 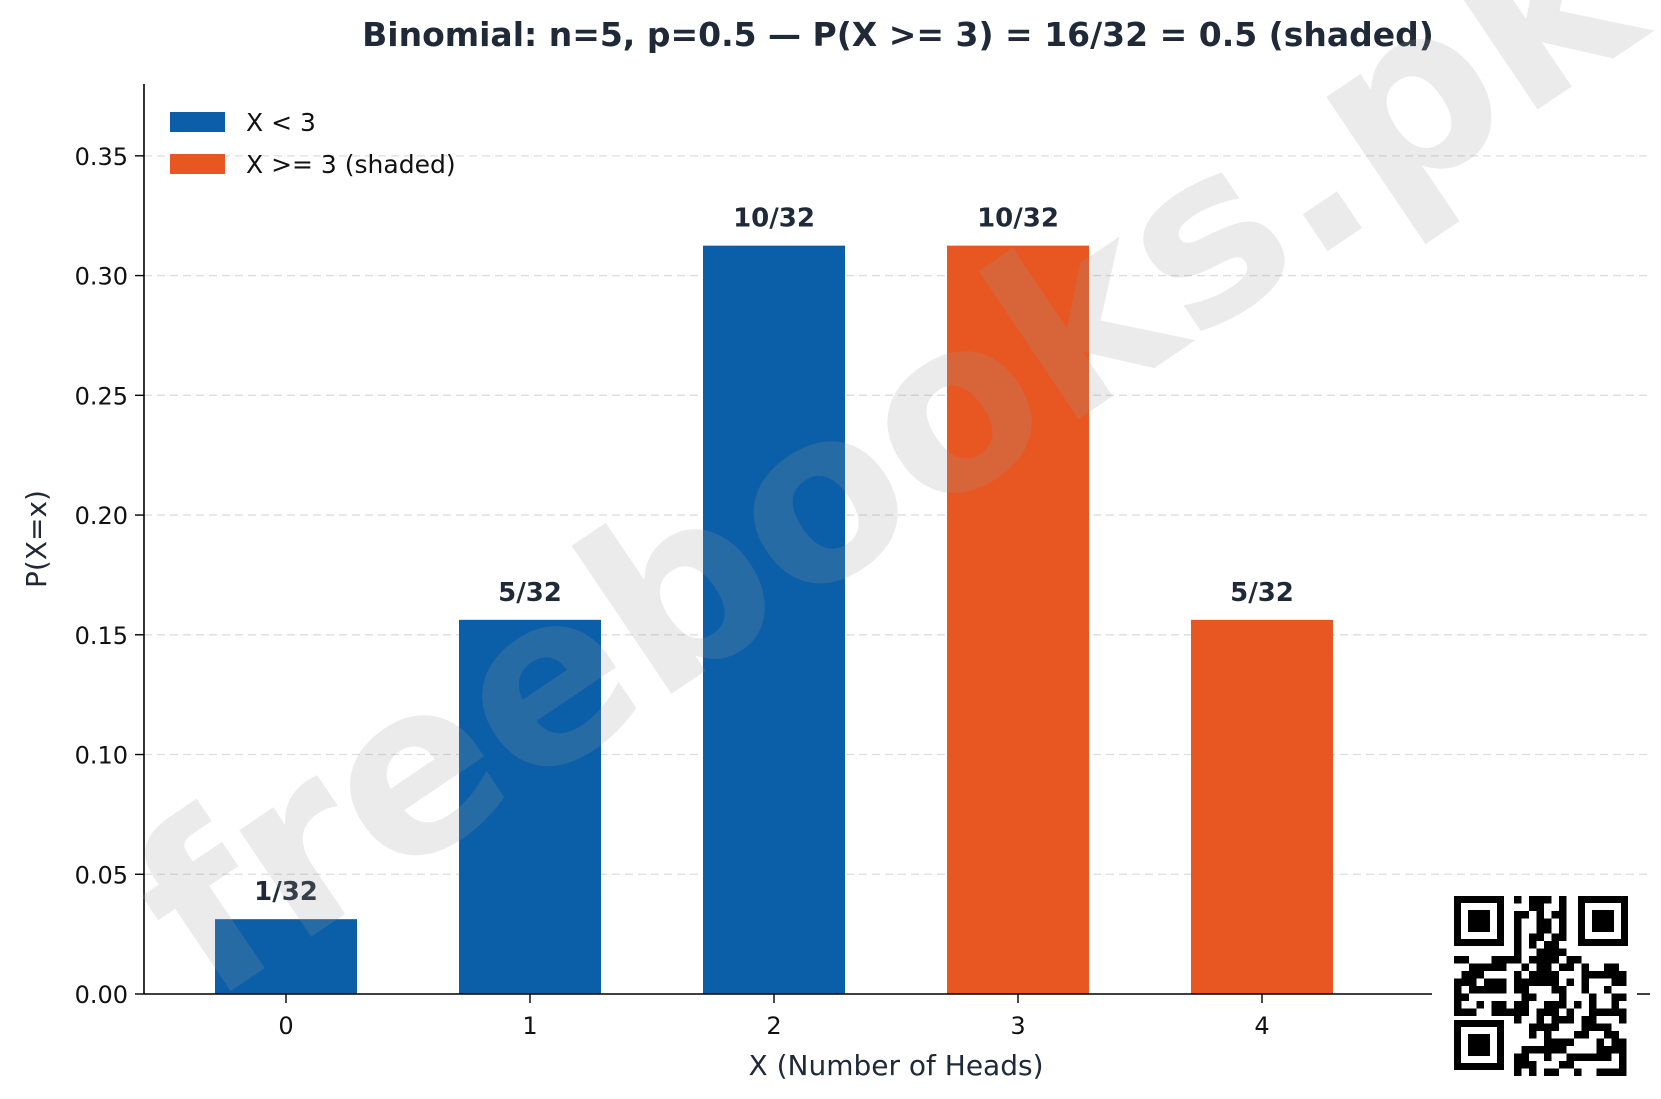 I want to click on y-axis-label: P(X=x), so click(x=36, y=539).